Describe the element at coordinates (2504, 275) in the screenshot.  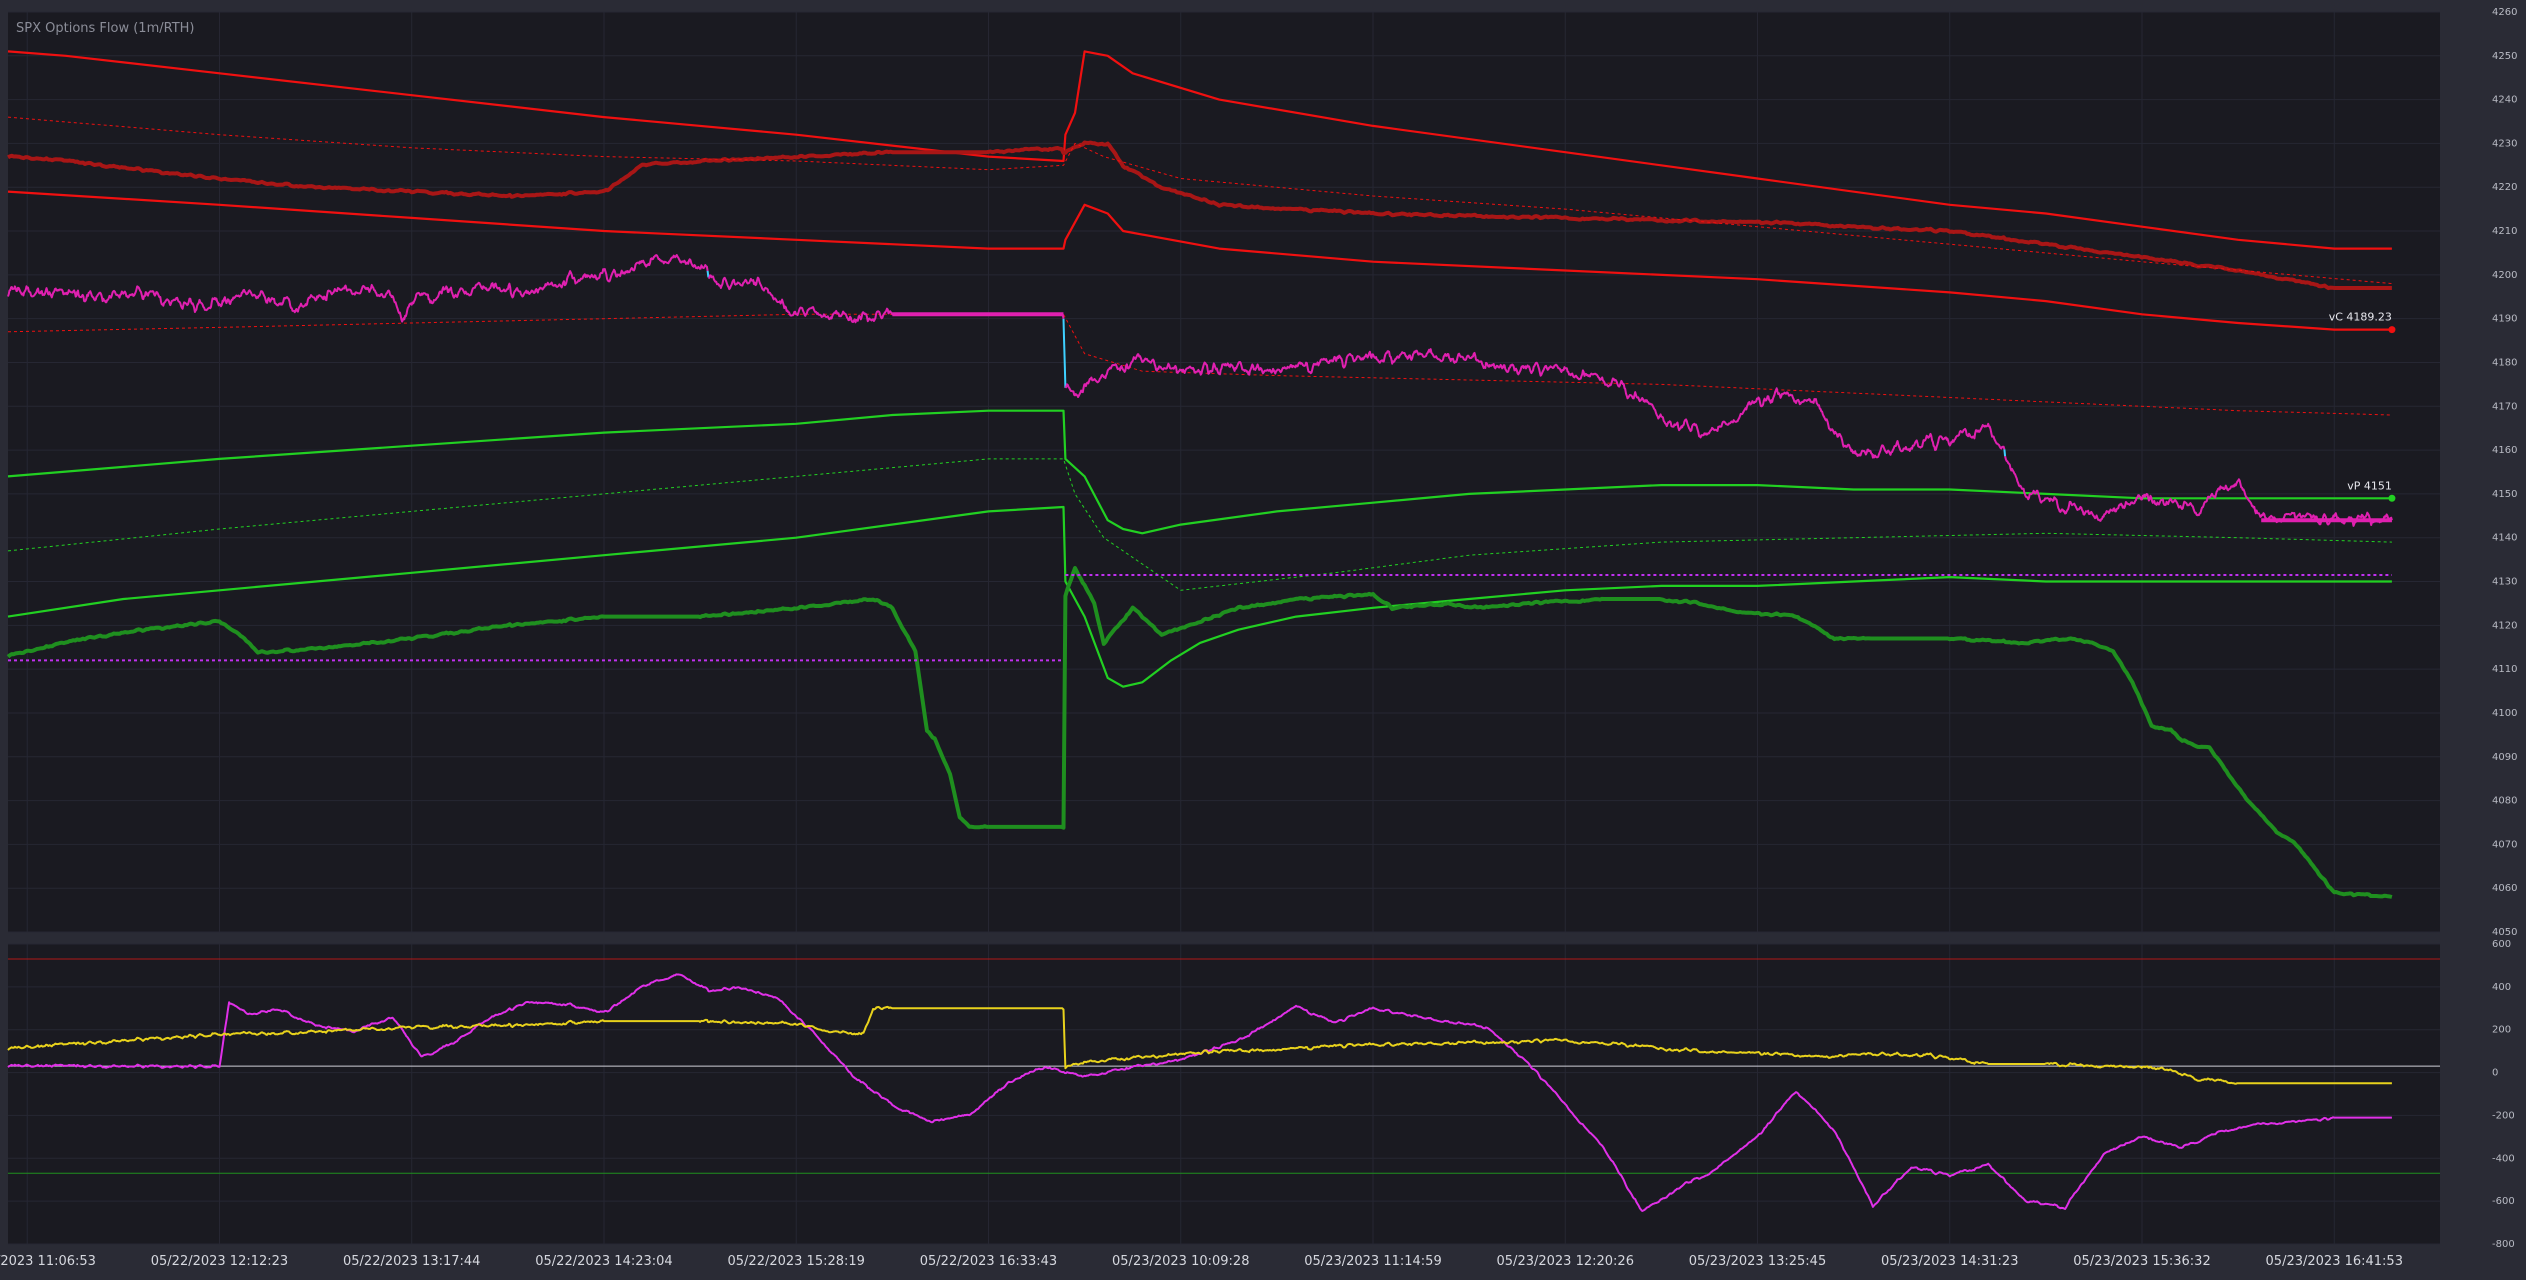
I see `main-y-tick-label: 4200` at that location.